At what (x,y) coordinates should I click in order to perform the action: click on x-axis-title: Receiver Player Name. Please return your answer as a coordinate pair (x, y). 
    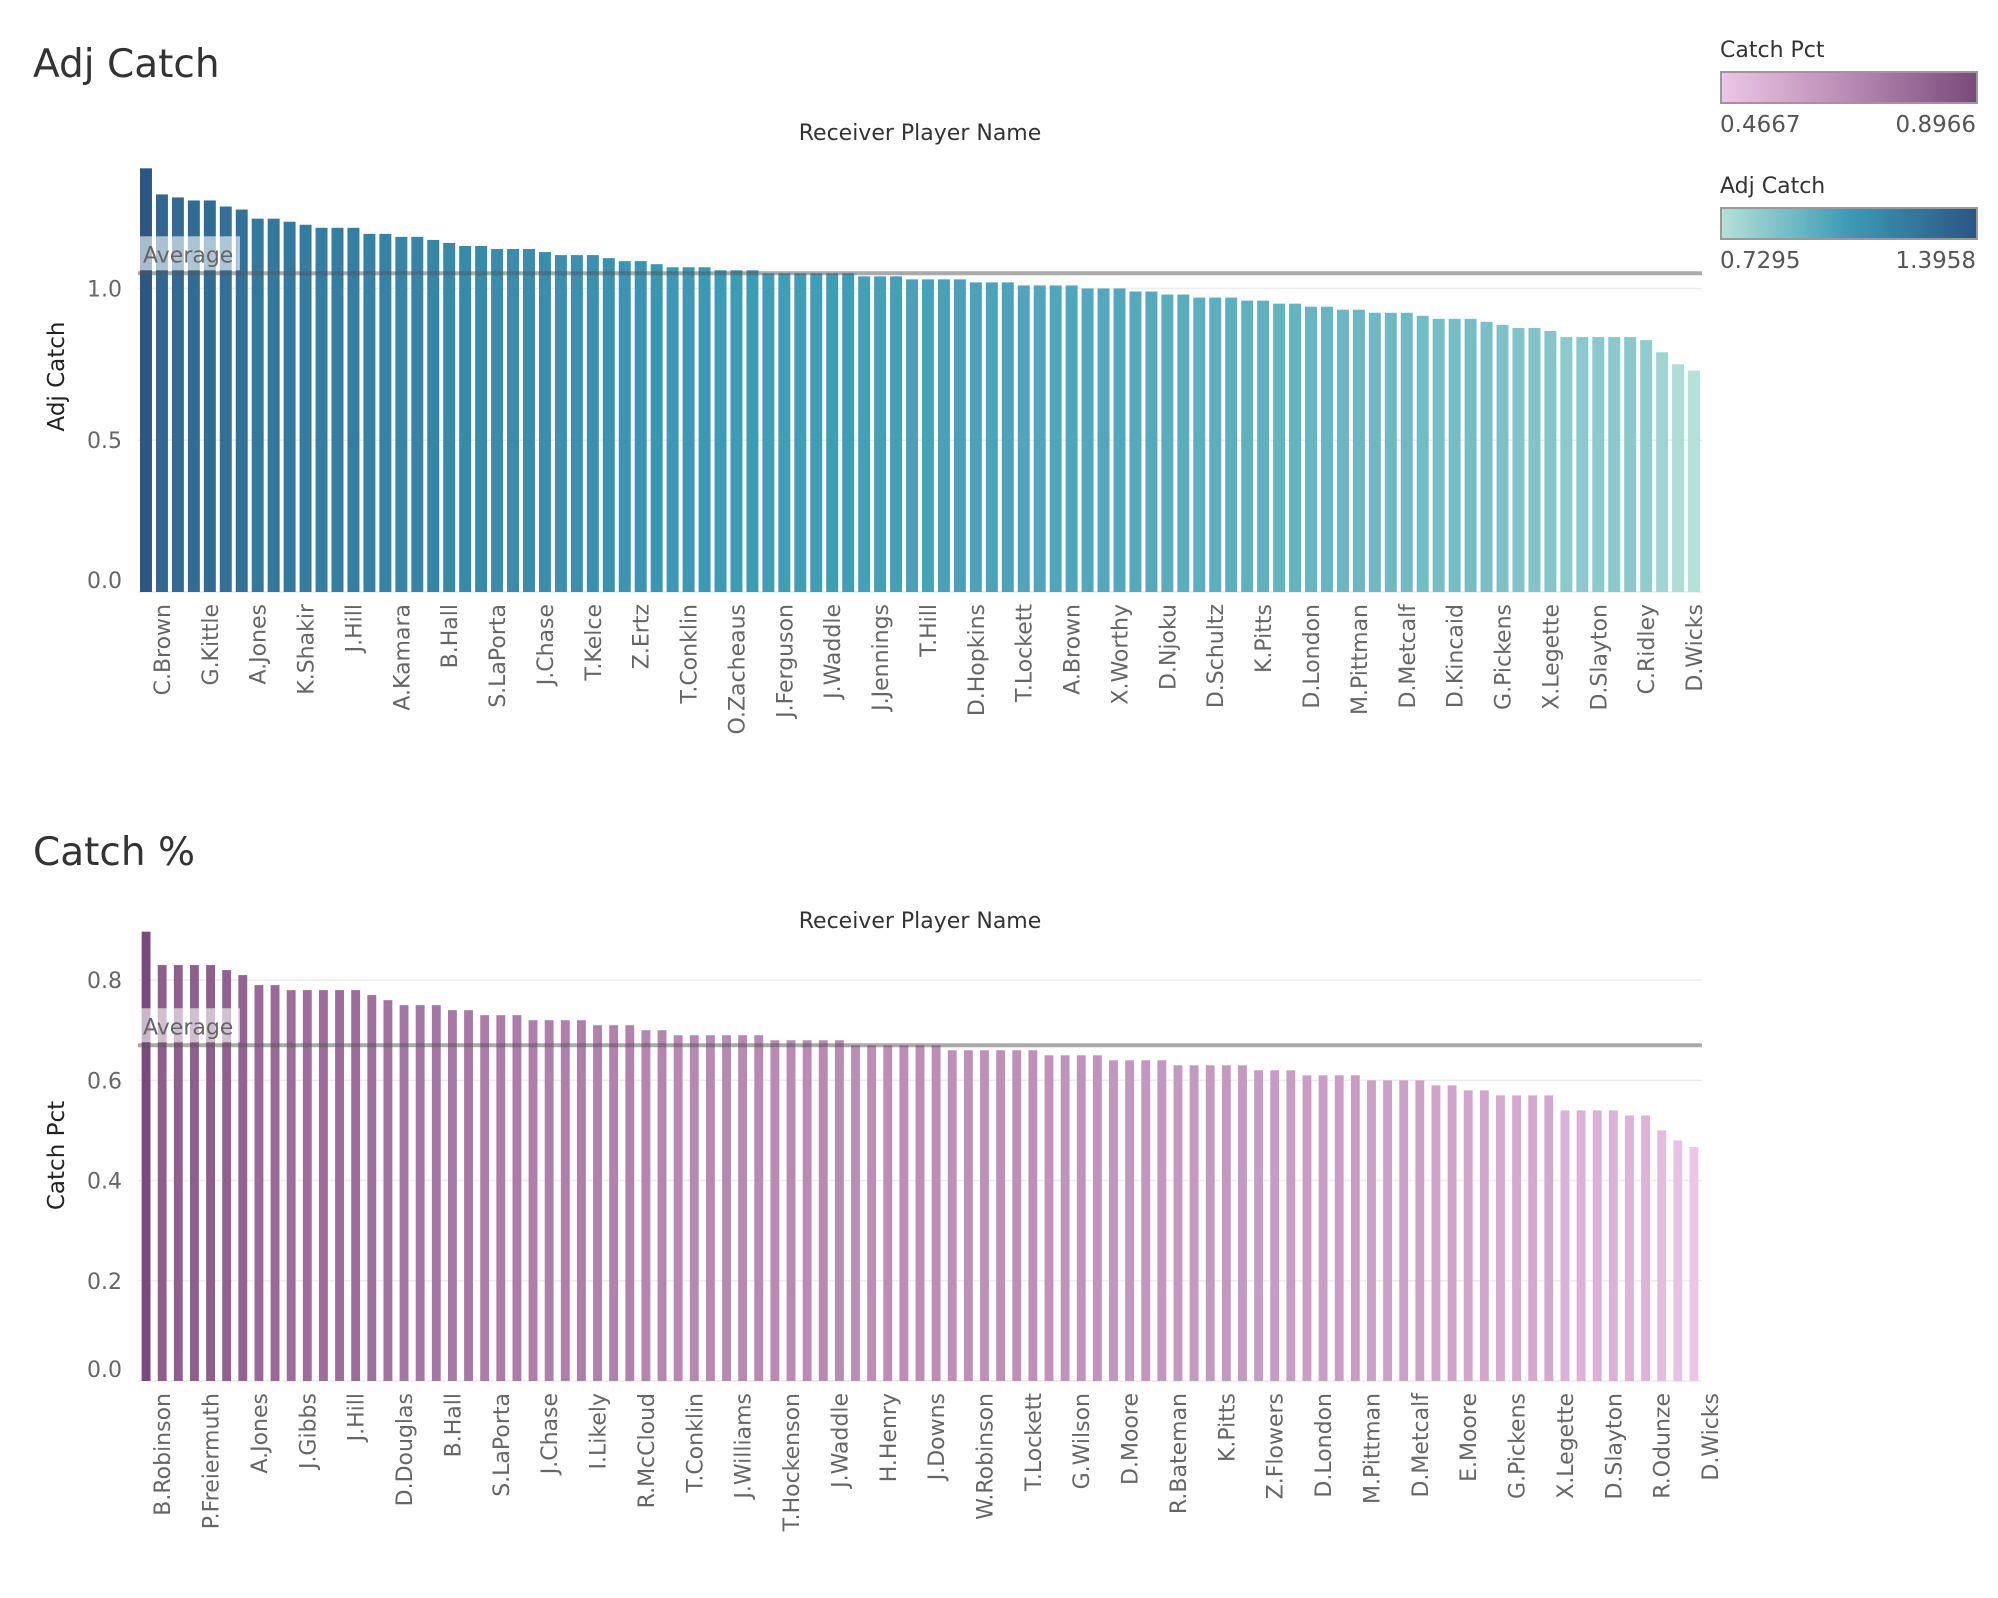
    Looking at the image, I should click on (920, 133).